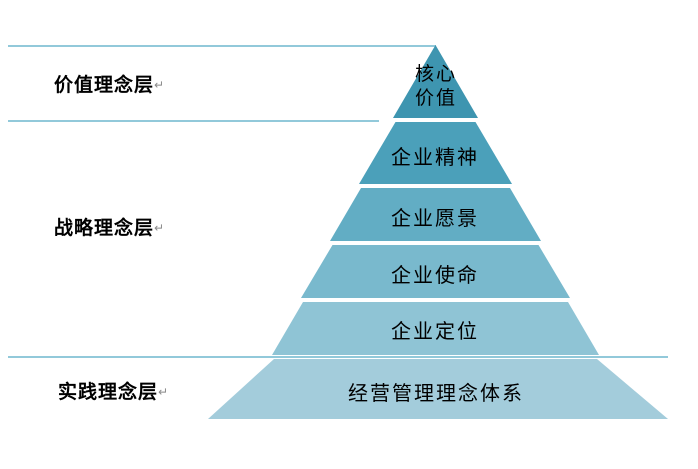  Describe the element at coordinates (438, 389) in the screenshot. I see `pyramid-level-management-philosophy-system` at that location.